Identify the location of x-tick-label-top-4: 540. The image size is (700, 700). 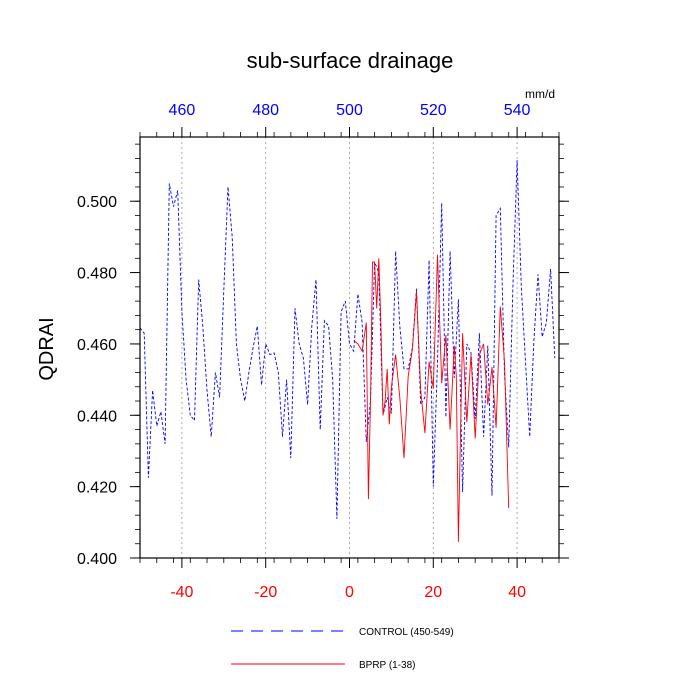
(517, 110).